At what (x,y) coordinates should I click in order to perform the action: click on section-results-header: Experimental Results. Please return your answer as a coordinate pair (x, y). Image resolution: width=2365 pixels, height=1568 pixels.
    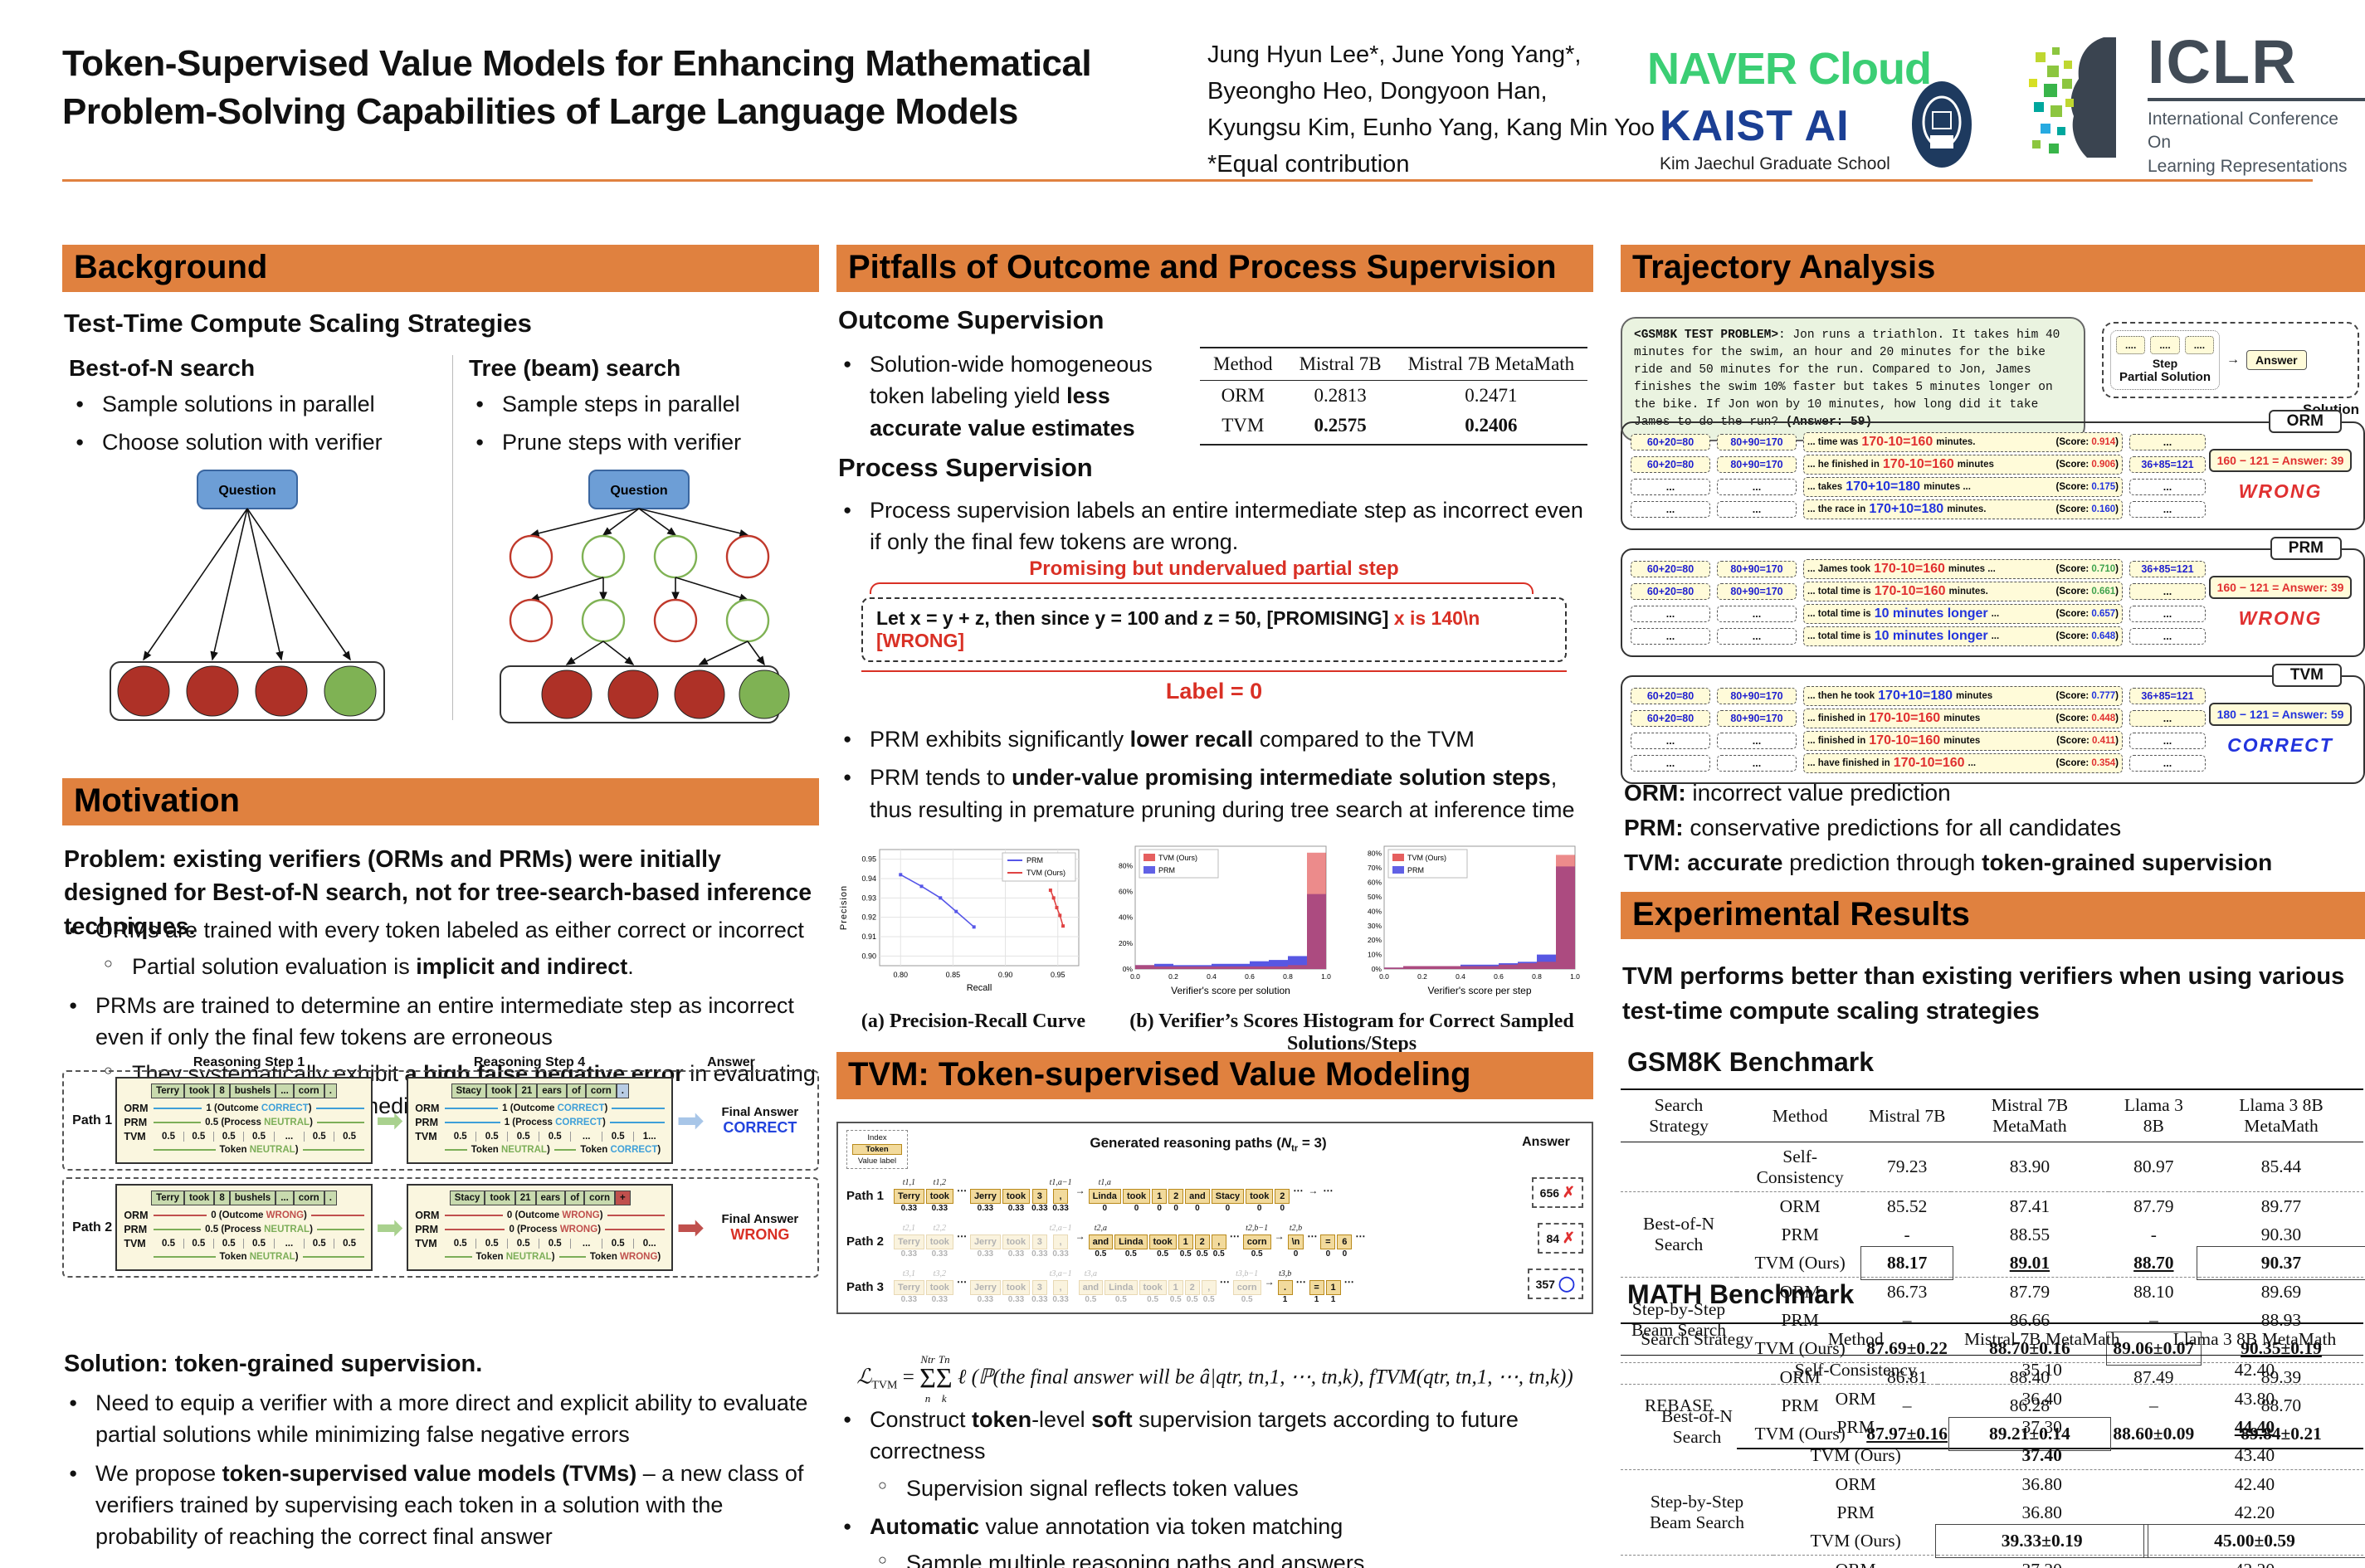
    Looking at the image, I should click on (1993, 915).